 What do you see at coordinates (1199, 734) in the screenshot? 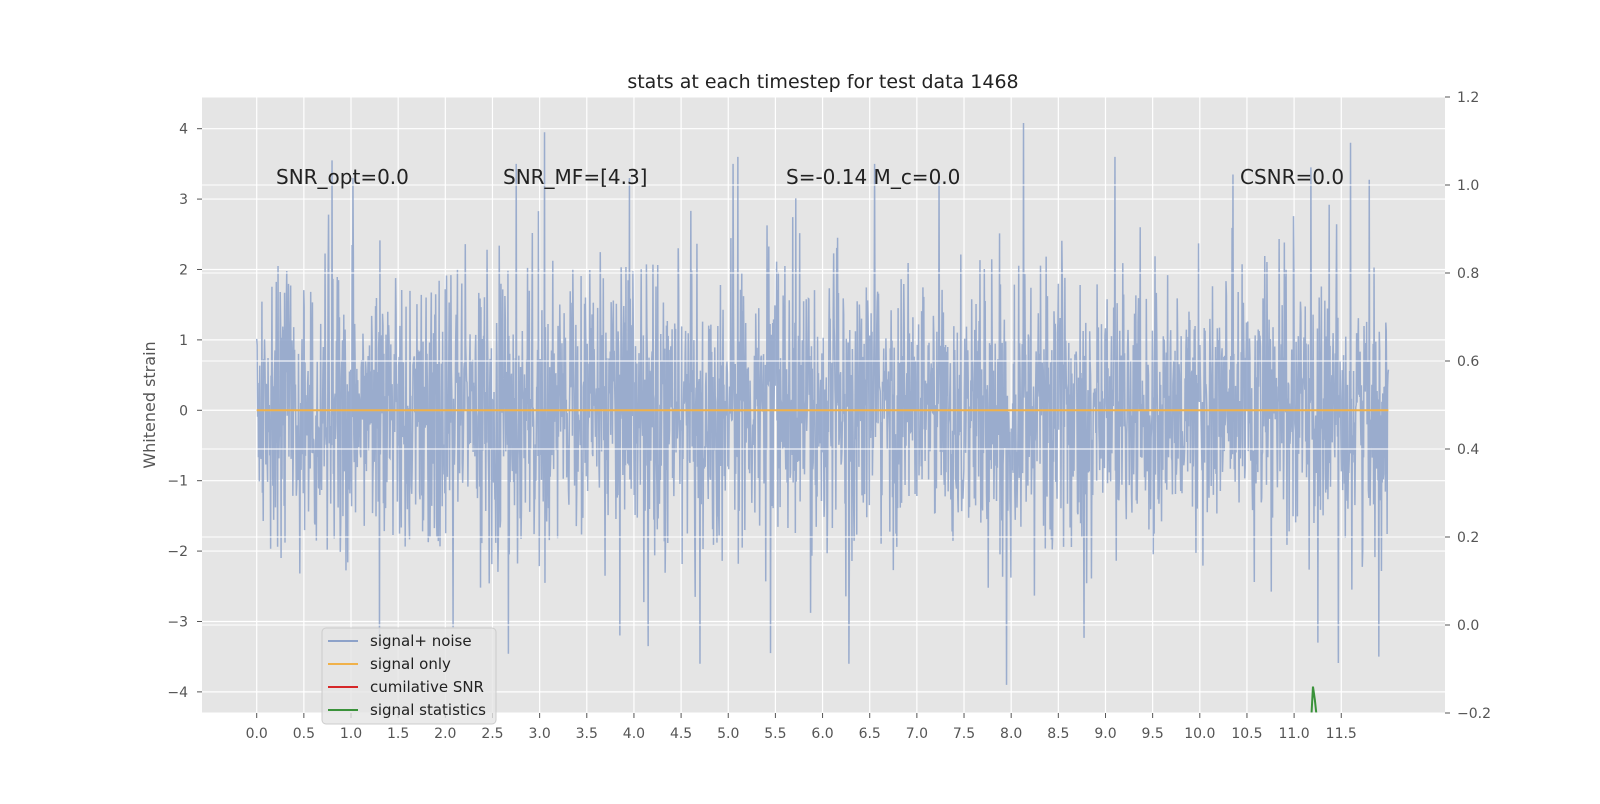
I see `x-tick-label: 10.0` at bounding box center [1199, 734].